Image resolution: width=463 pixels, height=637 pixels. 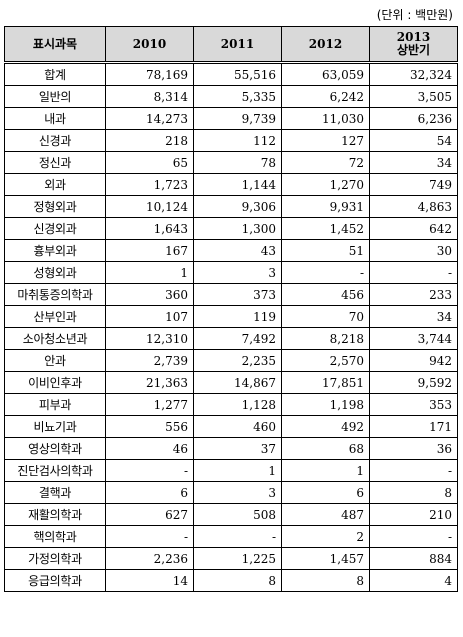 I want to click on row-value: 353, so click(x=413, y=404).